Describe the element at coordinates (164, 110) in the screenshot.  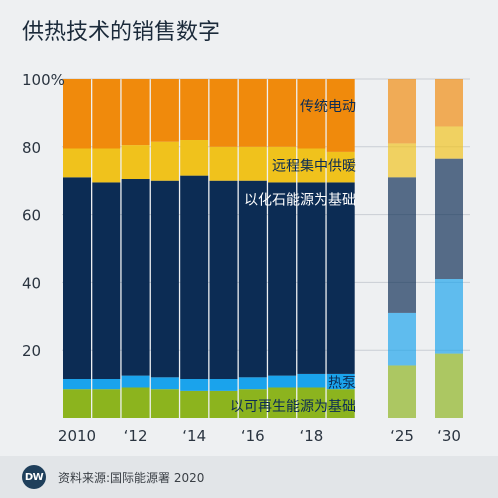
I see `bar-segment-2013-电力` at that location.